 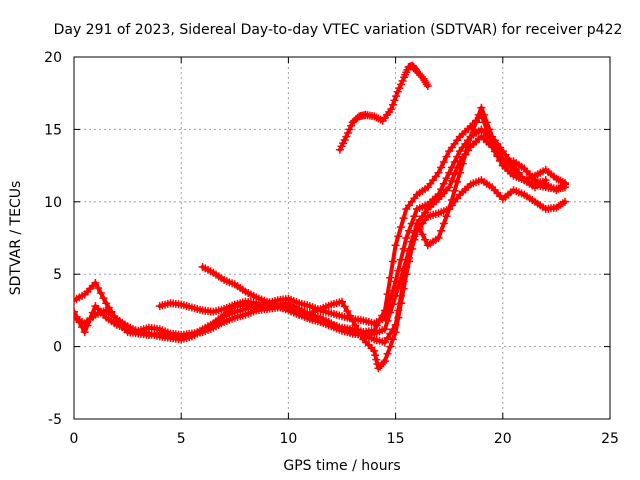 What do you see at coordinates (57, 275) in the screenshot?
I see `y-tick-label: 5` at bounding box center [57, 275].